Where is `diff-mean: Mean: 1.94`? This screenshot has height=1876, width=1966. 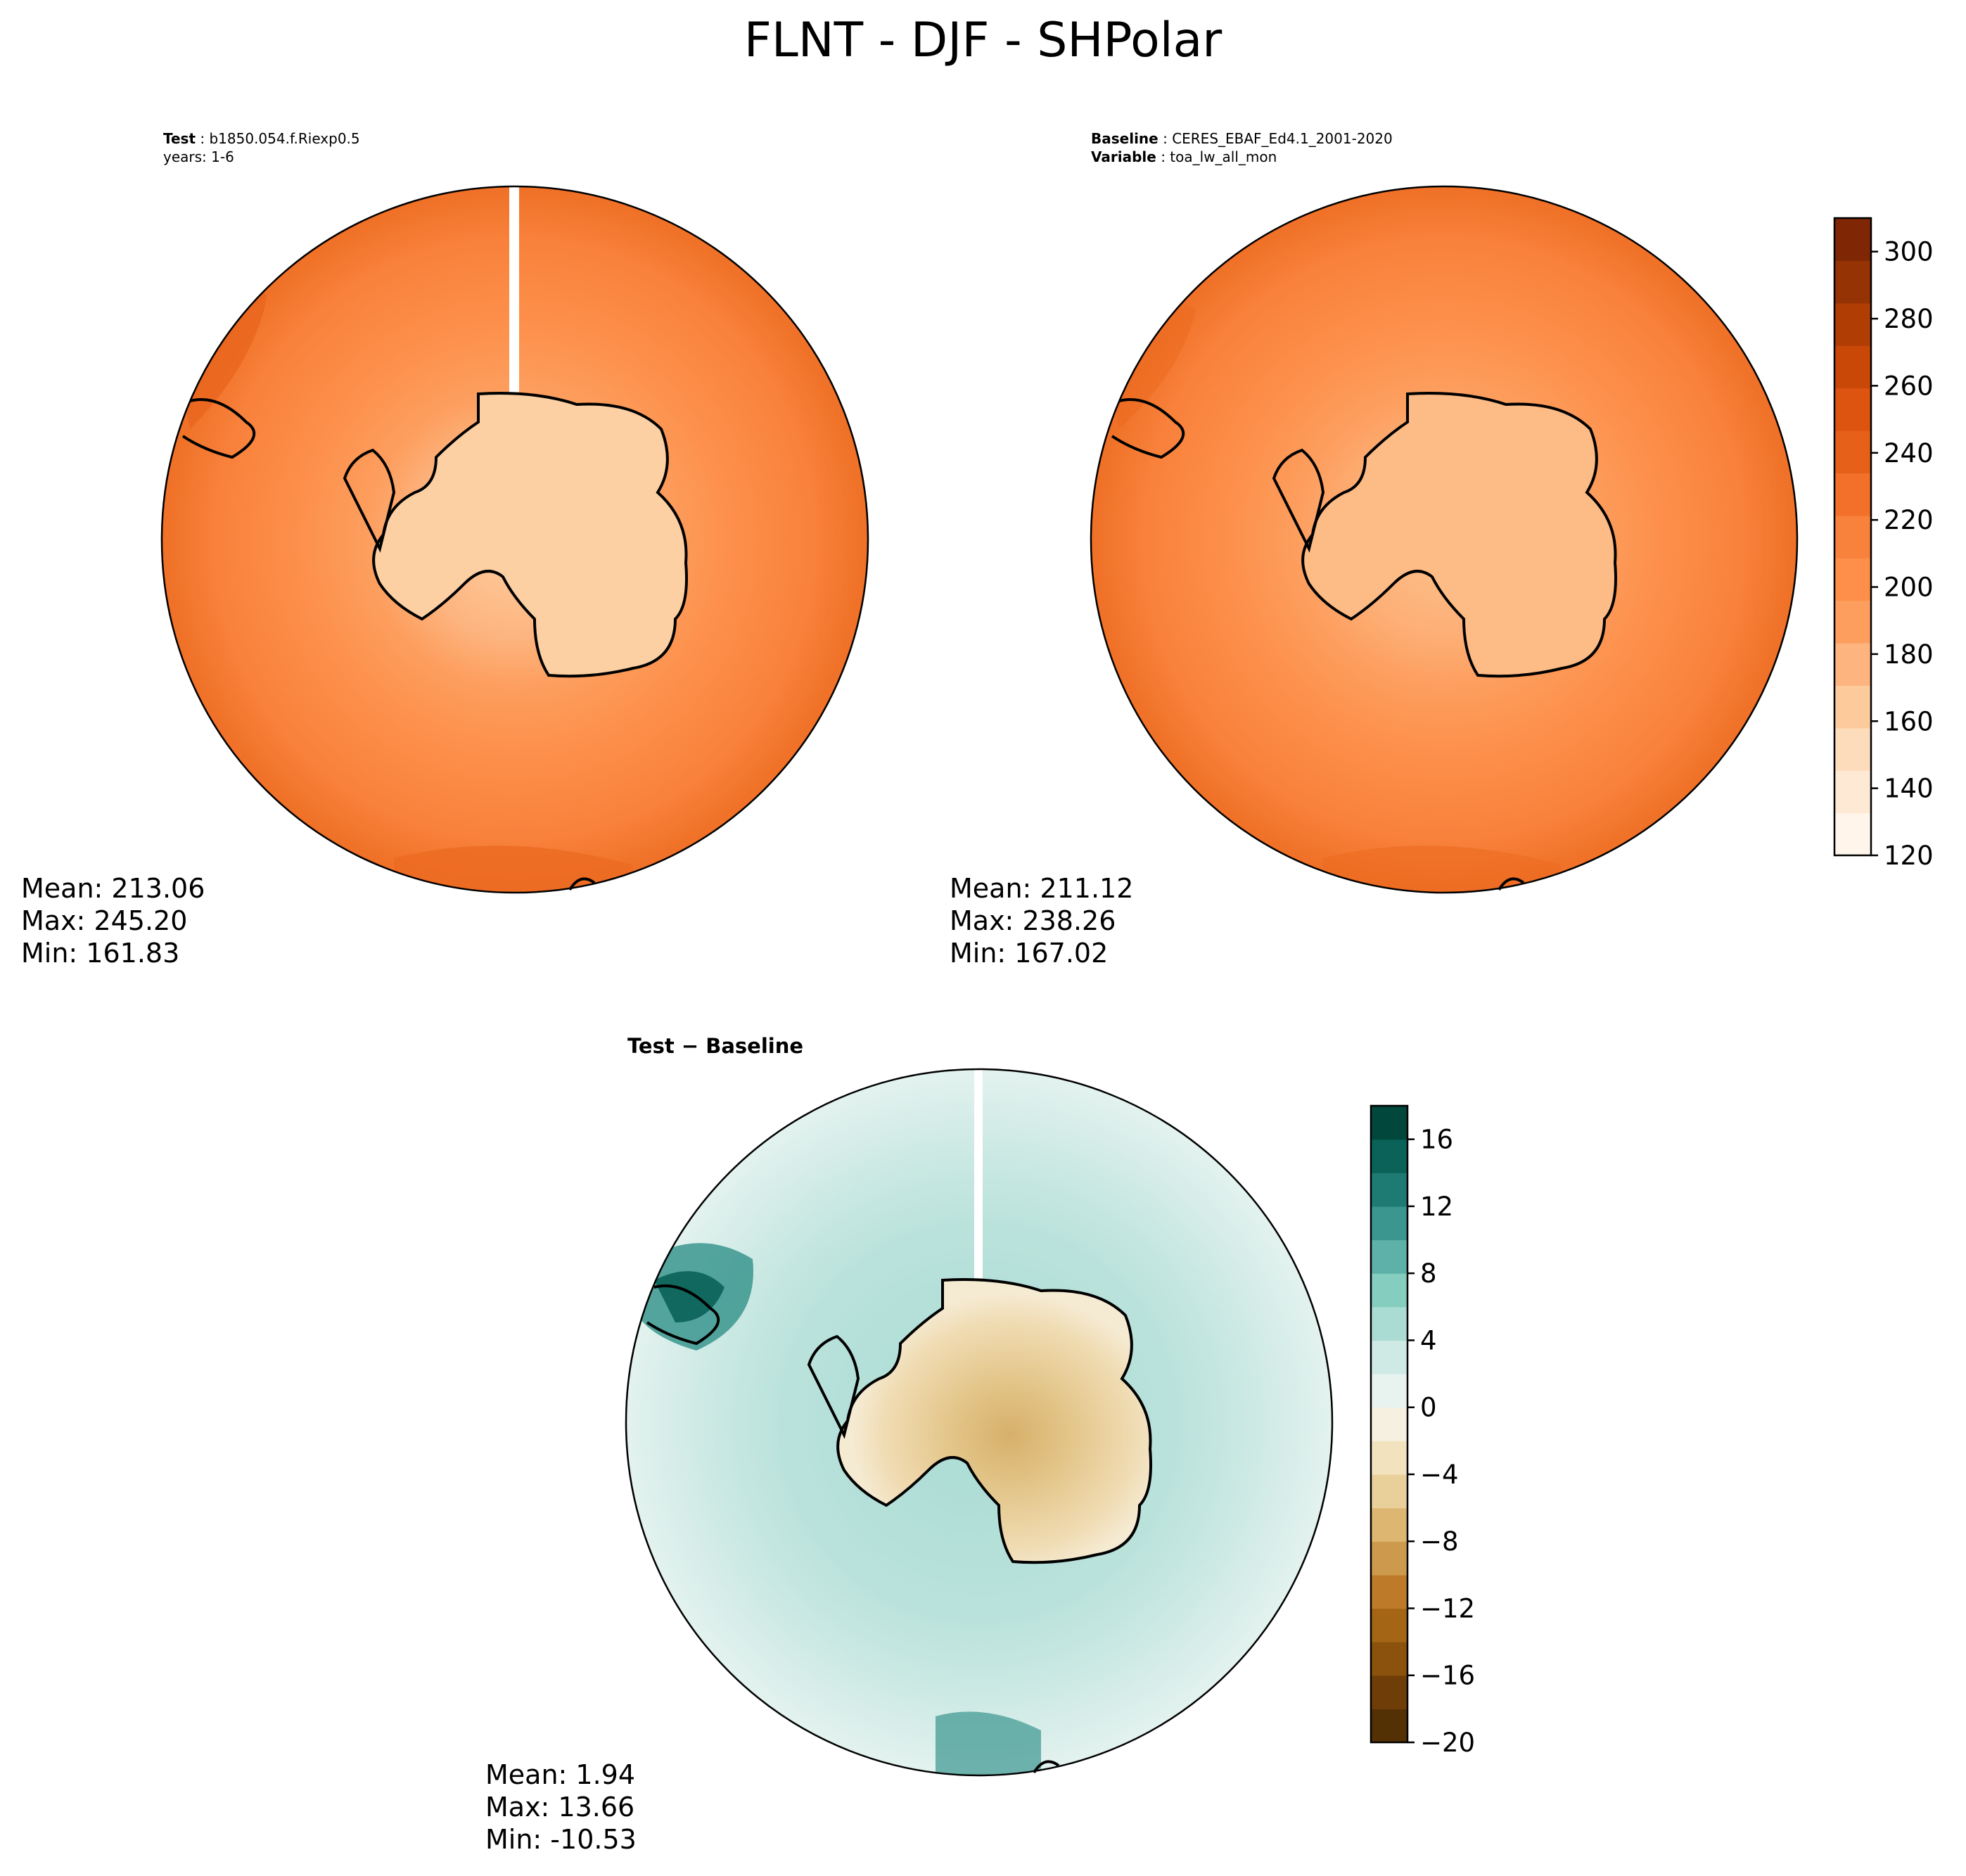
diff-mean: Mean: 1.94 is located at coordinates (560, 1775).